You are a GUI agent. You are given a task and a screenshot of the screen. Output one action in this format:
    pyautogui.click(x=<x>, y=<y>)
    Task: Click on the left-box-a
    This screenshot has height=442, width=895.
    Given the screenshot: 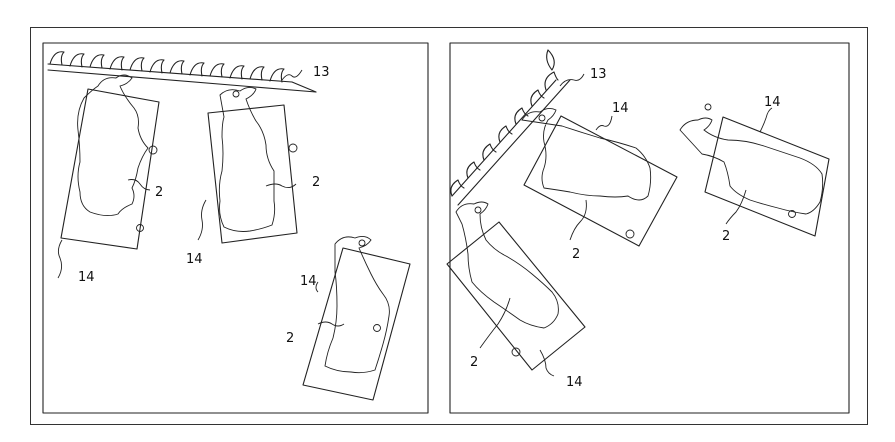 What is the action you would take?
    pyautogui.click(x=110, y=162)
    